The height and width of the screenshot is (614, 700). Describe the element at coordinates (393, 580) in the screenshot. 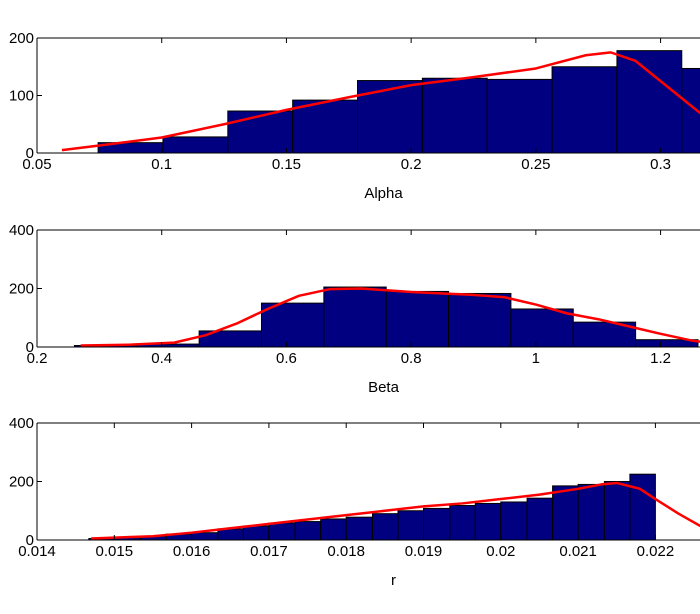

I see `x-axis-label: r` at that location.